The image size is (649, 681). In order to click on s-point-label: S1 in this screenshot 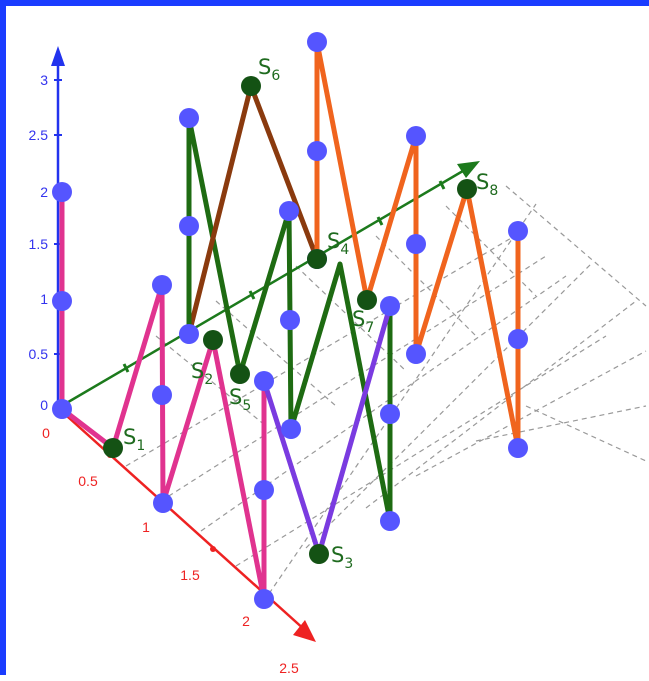, I will do `click(134, 439)`.